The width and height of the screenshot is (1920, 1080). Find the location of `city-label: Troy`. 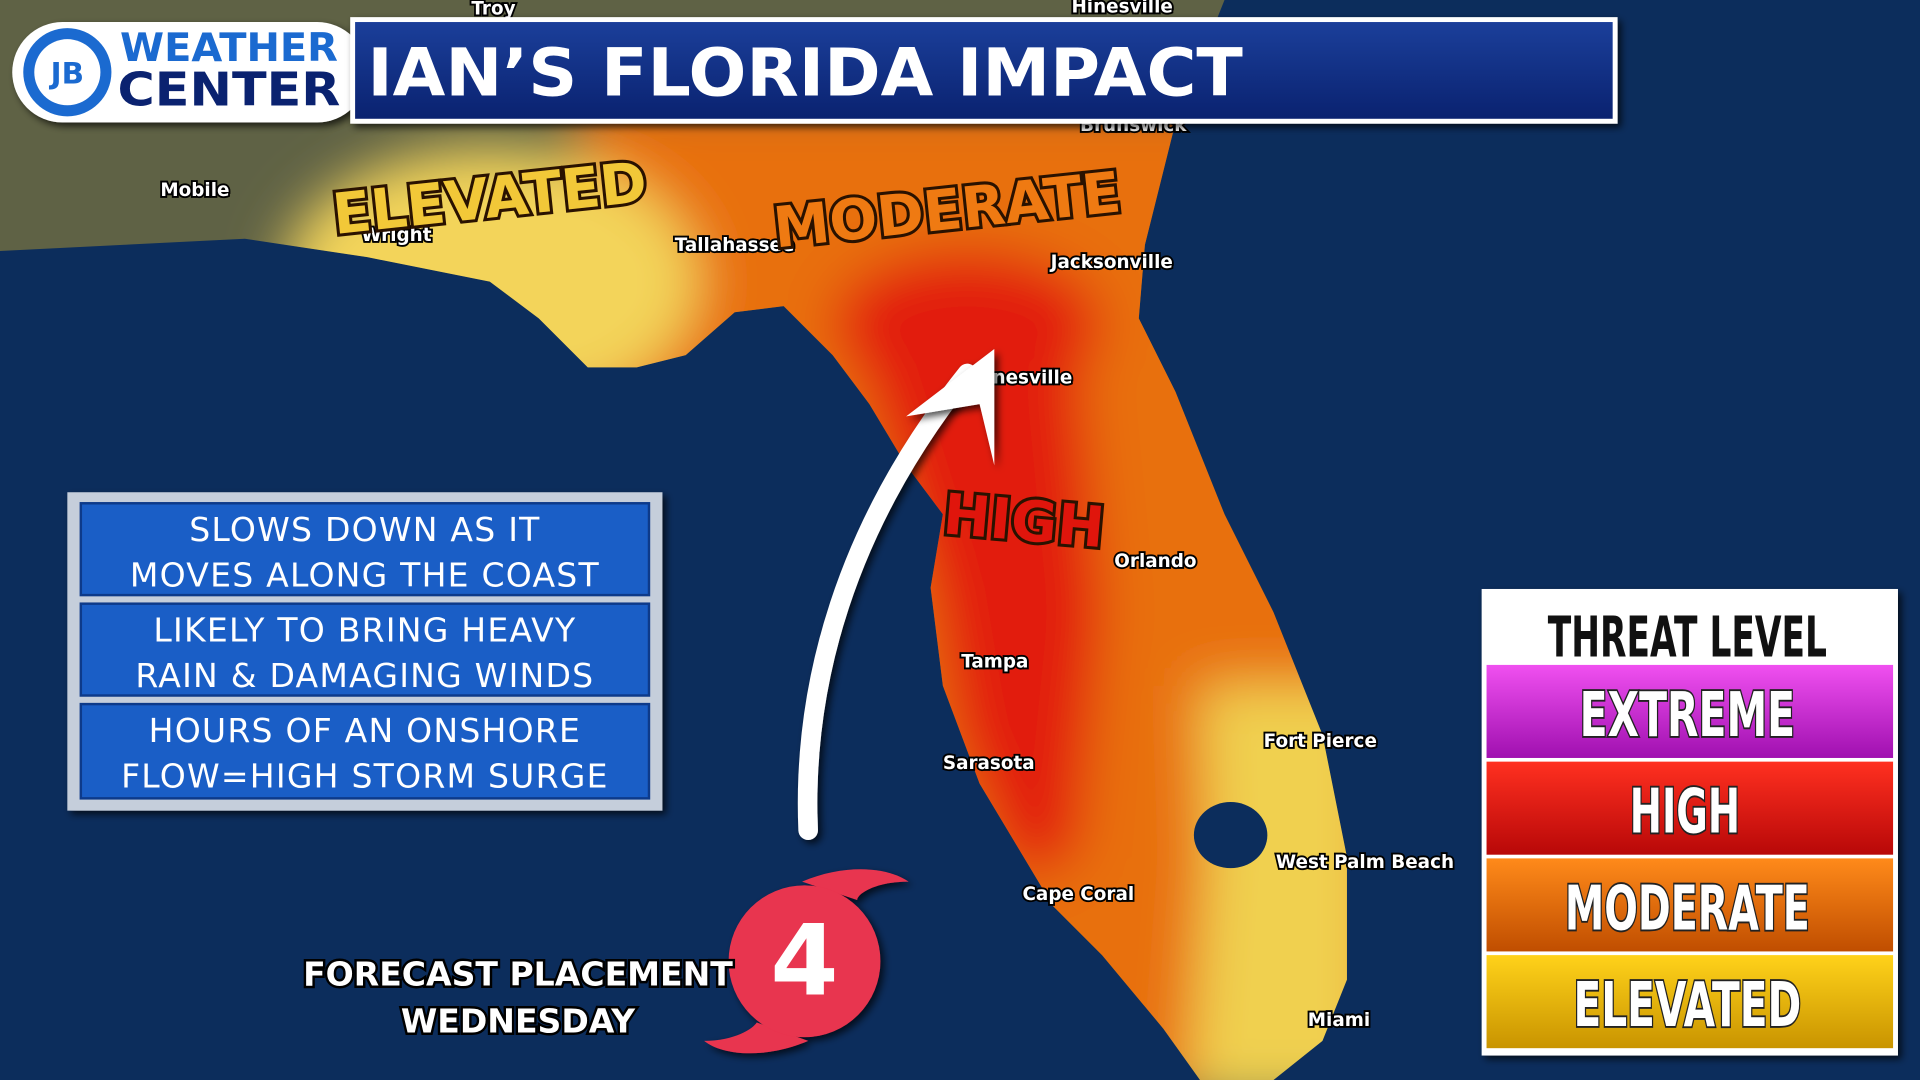

city-label: Troy is located at coordinates (493, 10).